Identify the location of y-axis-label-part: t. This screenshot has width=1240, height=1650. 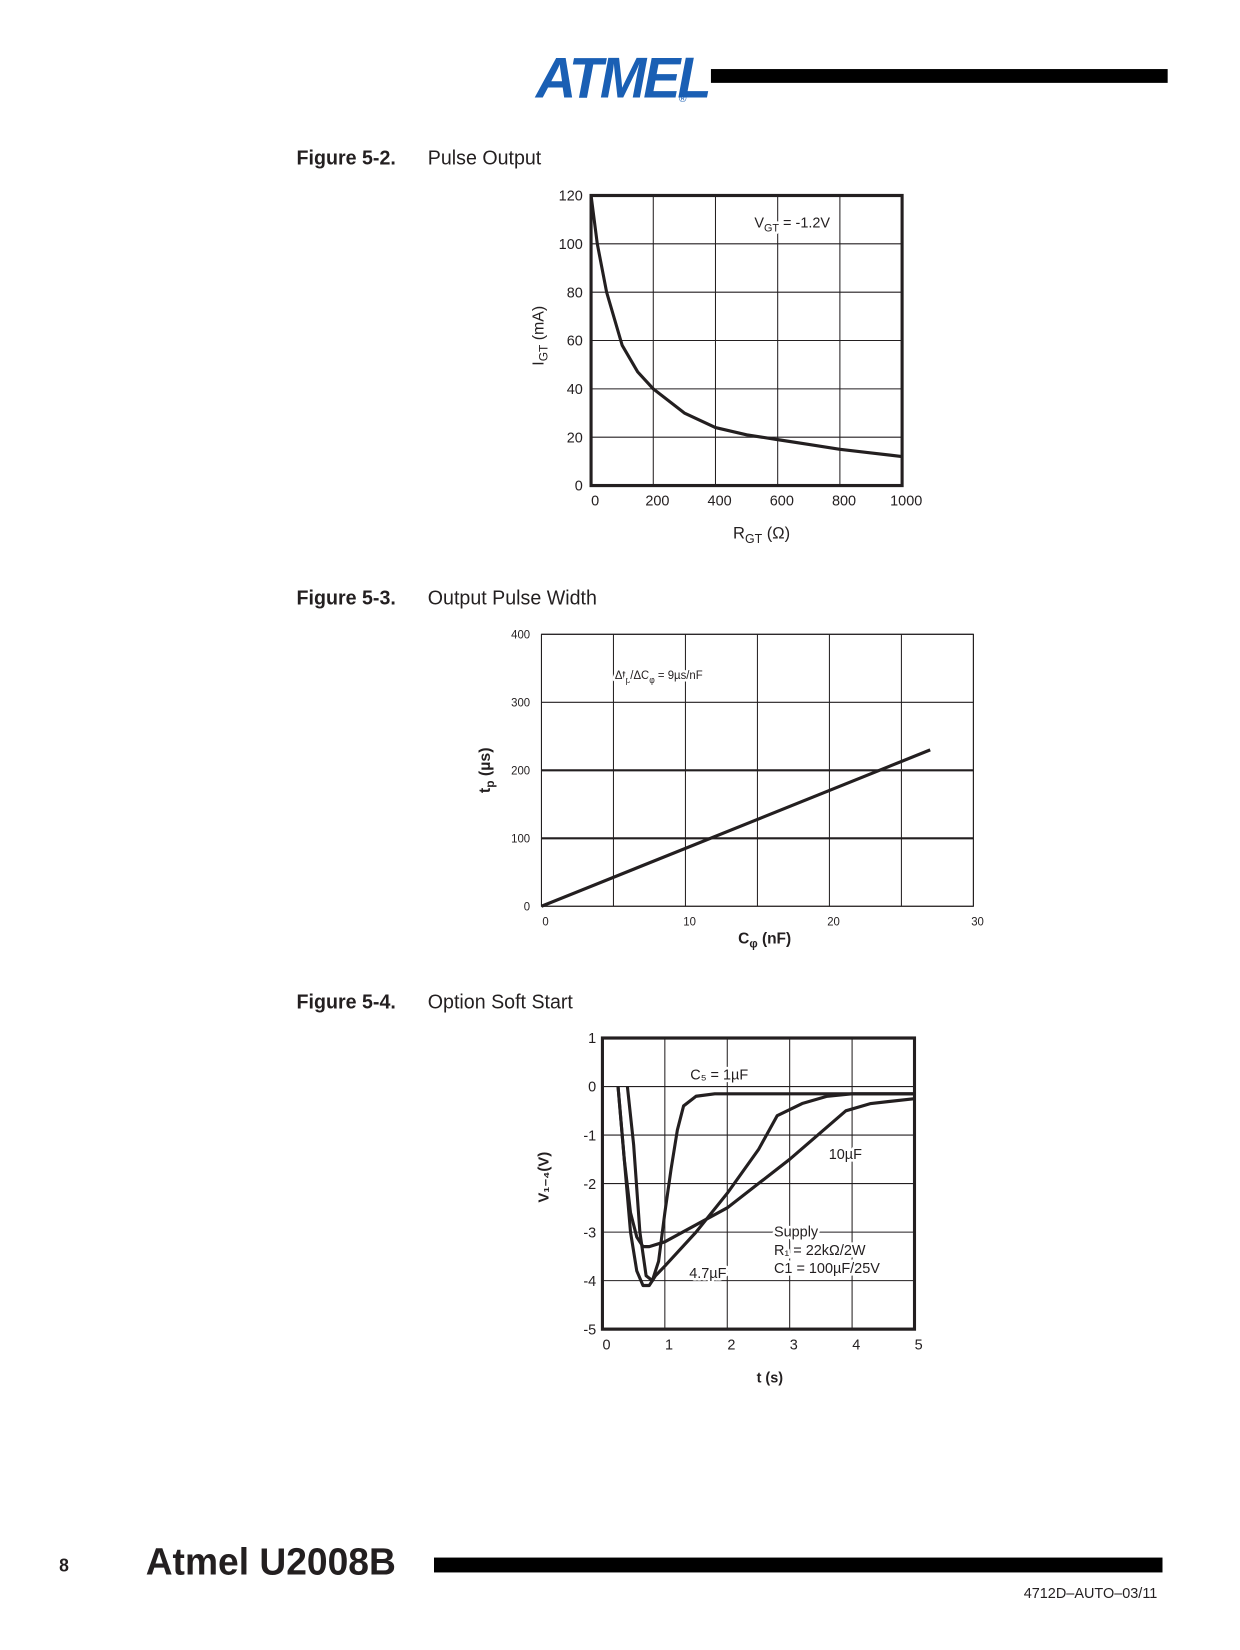
(485, 790).